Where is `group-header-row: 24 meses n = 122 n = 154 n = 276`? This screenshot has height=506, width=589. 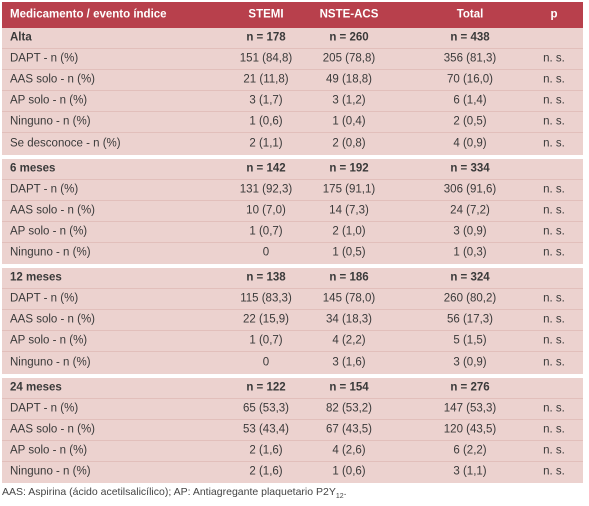
group-header-row: 24 meses n = 122 n = 154 n = 276 is located at coordinates (292, 388).